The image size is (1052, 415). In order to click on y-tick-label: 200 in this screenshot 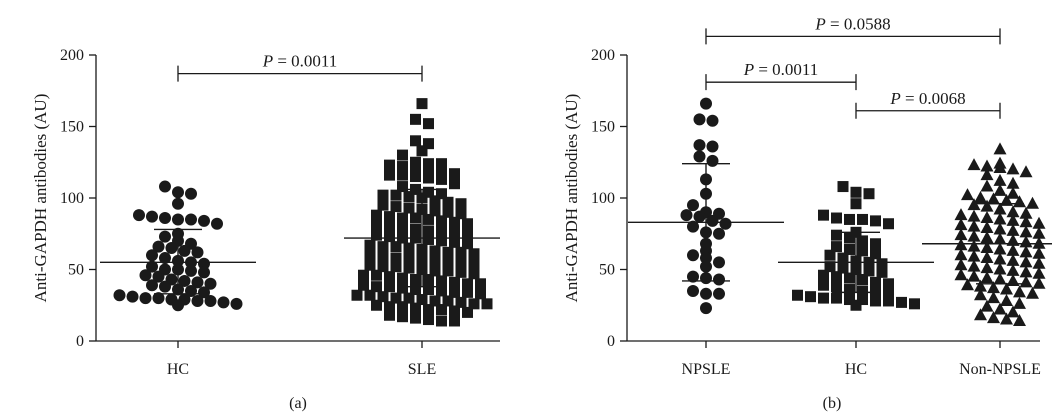, I will do `click(72, 55)`.